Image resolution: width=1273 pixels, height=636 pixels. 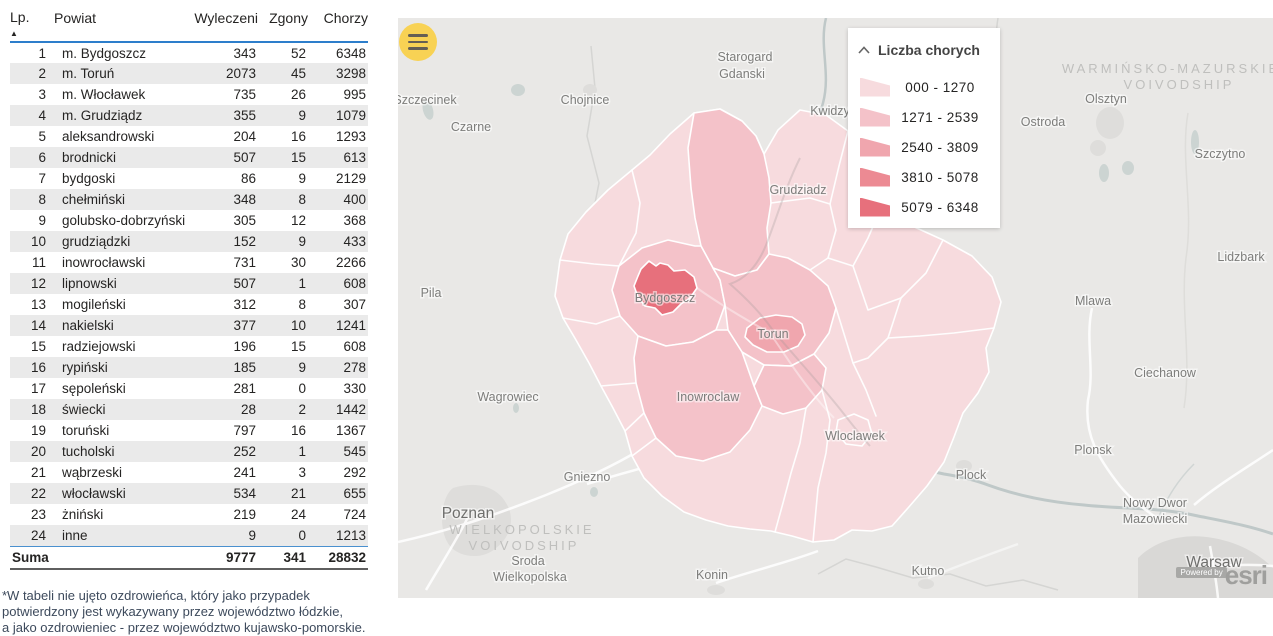 What do you see at coordinates (189, 136) in the screenshot?
I see `table-row: 5 aleksandrowski 204 16 1293` at bounding box center [189, 136].